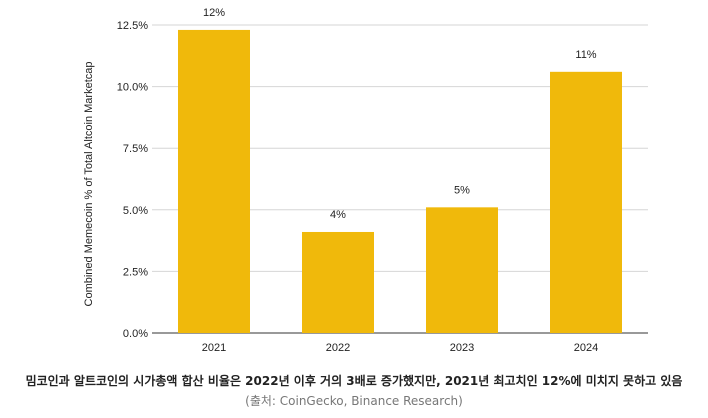 The image size is (708, 418). What do you see at coordinates (135, 334) in the screenshot?
I see `y-tick-label: 0.0%` at bounding box center [135, 334].